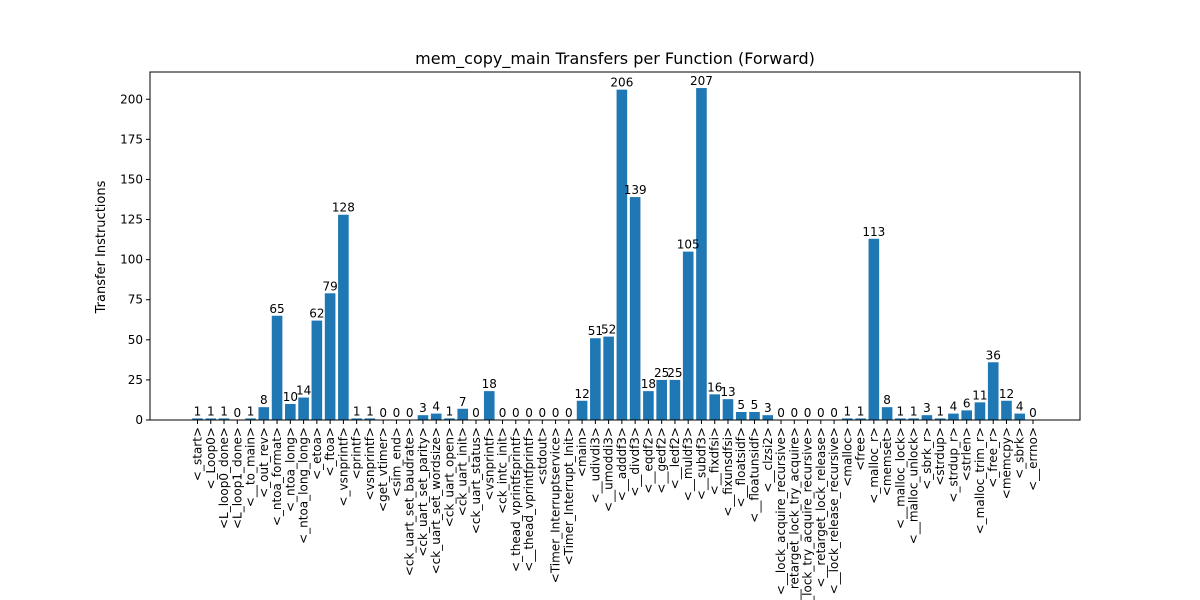 The image size is (1200, 600). I want to click on x-tick-label: <ck_uart_status>, so click(476, 480).